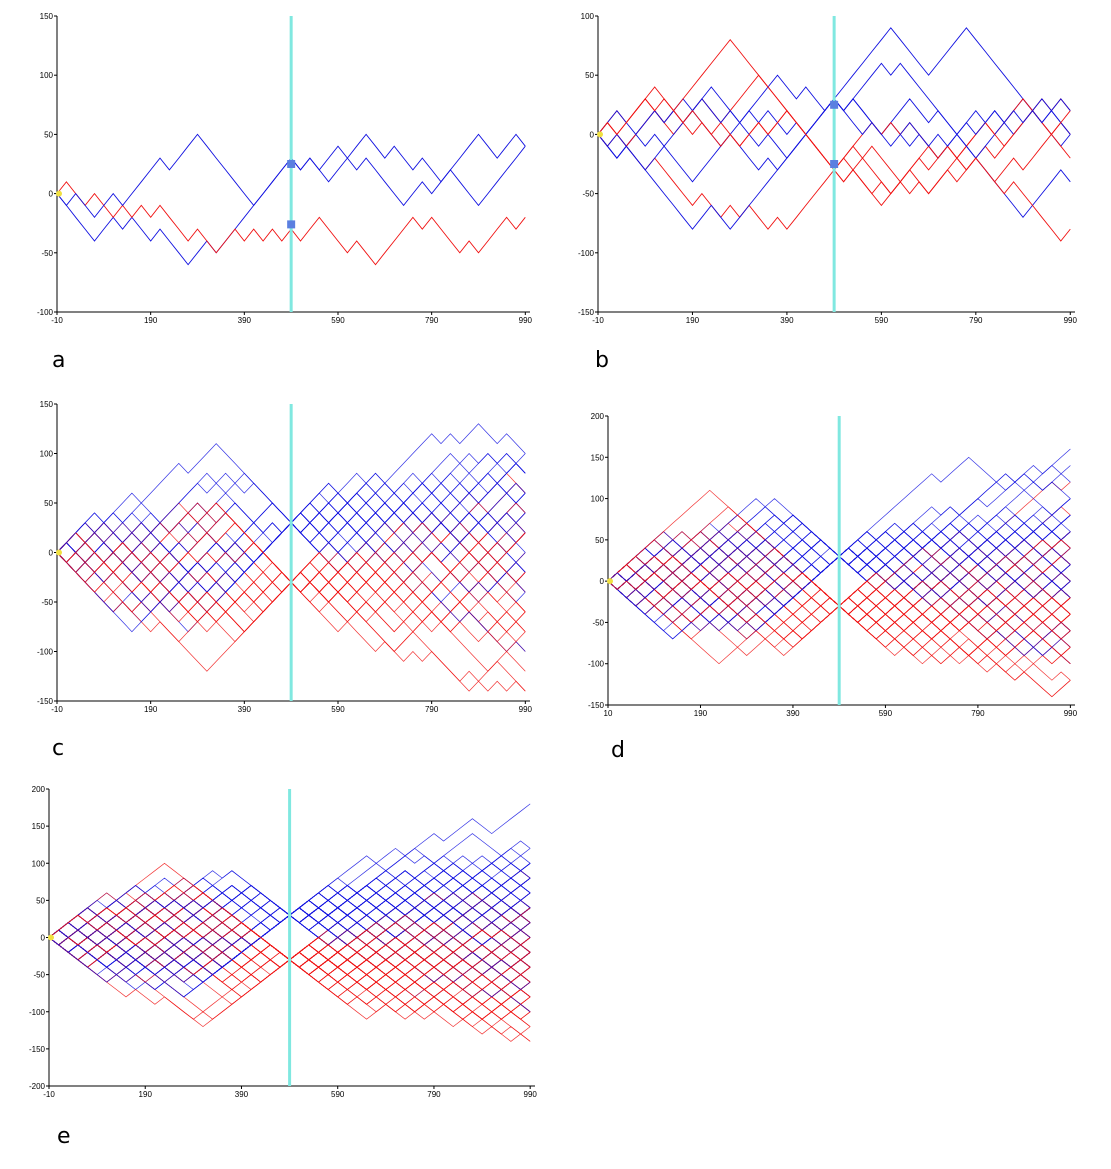  What do you see at coordinates (37, 1086) in the screenshot?
I see `y-tick-label: -200` at bounding box center [37, 1086].